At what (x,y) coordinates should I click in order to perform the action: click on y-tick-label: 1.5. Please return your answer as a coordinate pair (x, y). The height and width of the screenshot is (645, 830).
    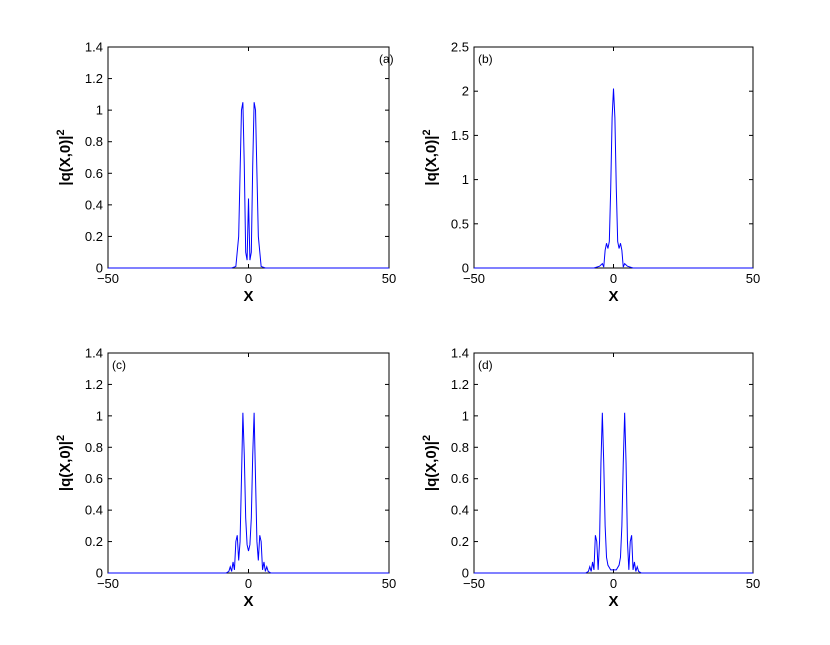
    Looking at the image, I should click on (460, 135).